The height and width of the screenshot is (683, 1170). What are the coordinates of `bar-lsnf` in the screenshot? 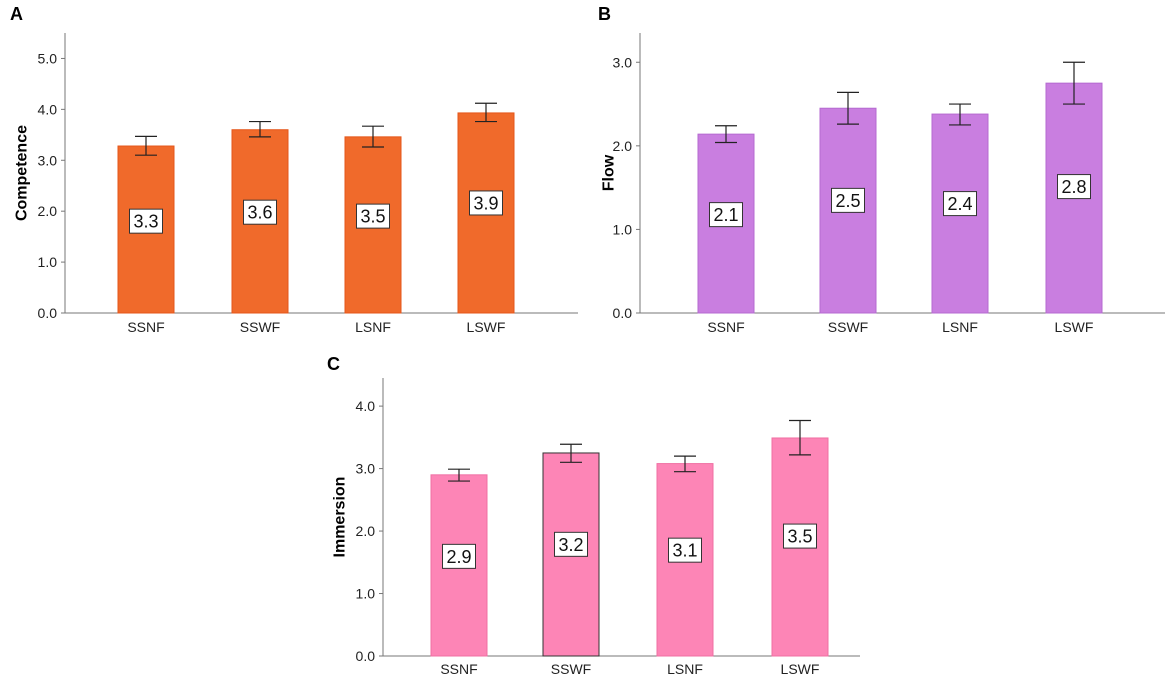 It's located at (960, 213).